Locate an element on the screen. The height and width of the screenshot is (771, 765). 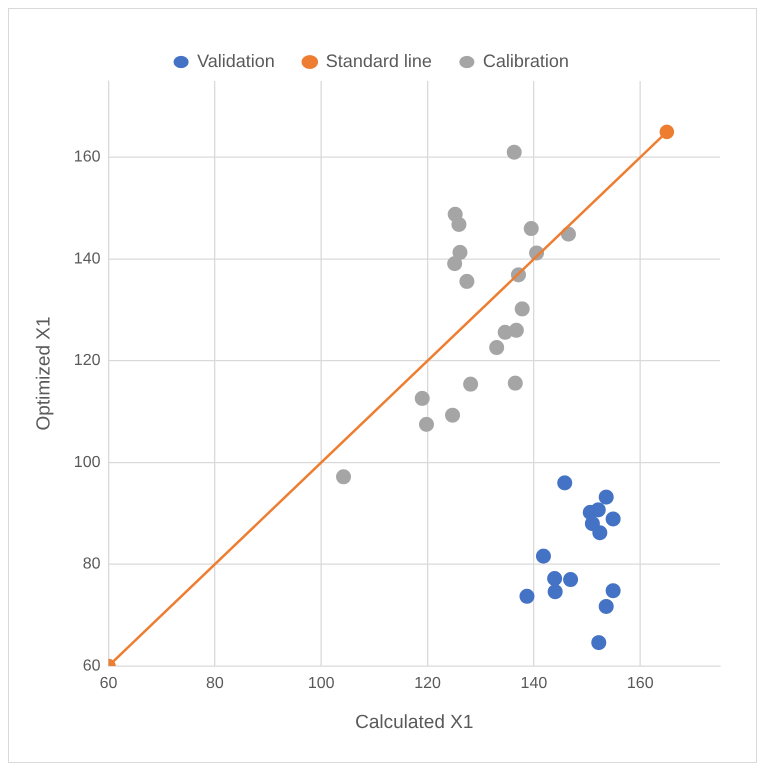
x-tick-label: 140 is located at coordinates (534, 683).